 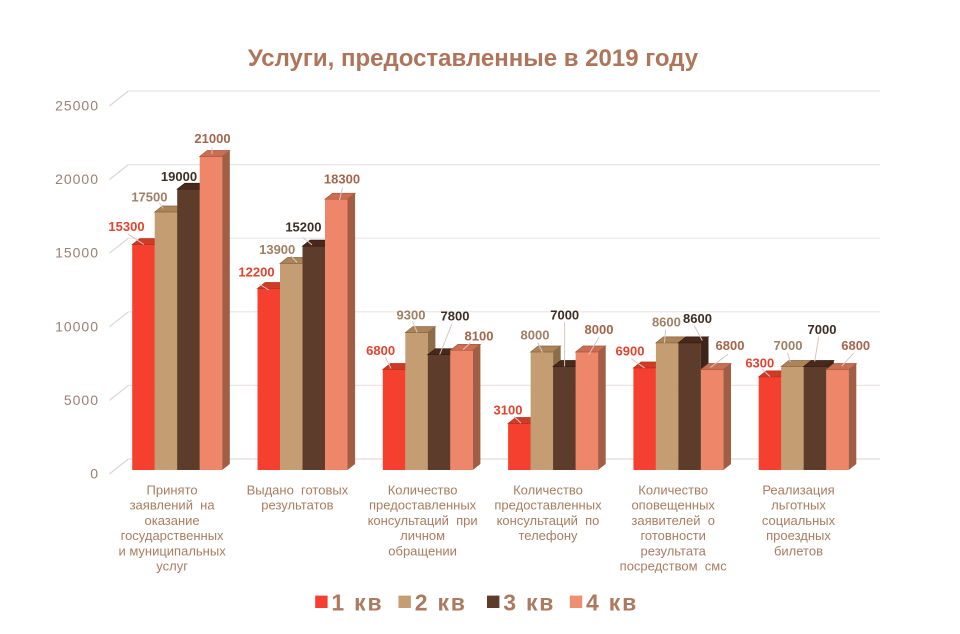 What do you see at coordinates (77, 179) in the screenshot?
I see `svg-text: 20000` at bounding box center [77, 179].